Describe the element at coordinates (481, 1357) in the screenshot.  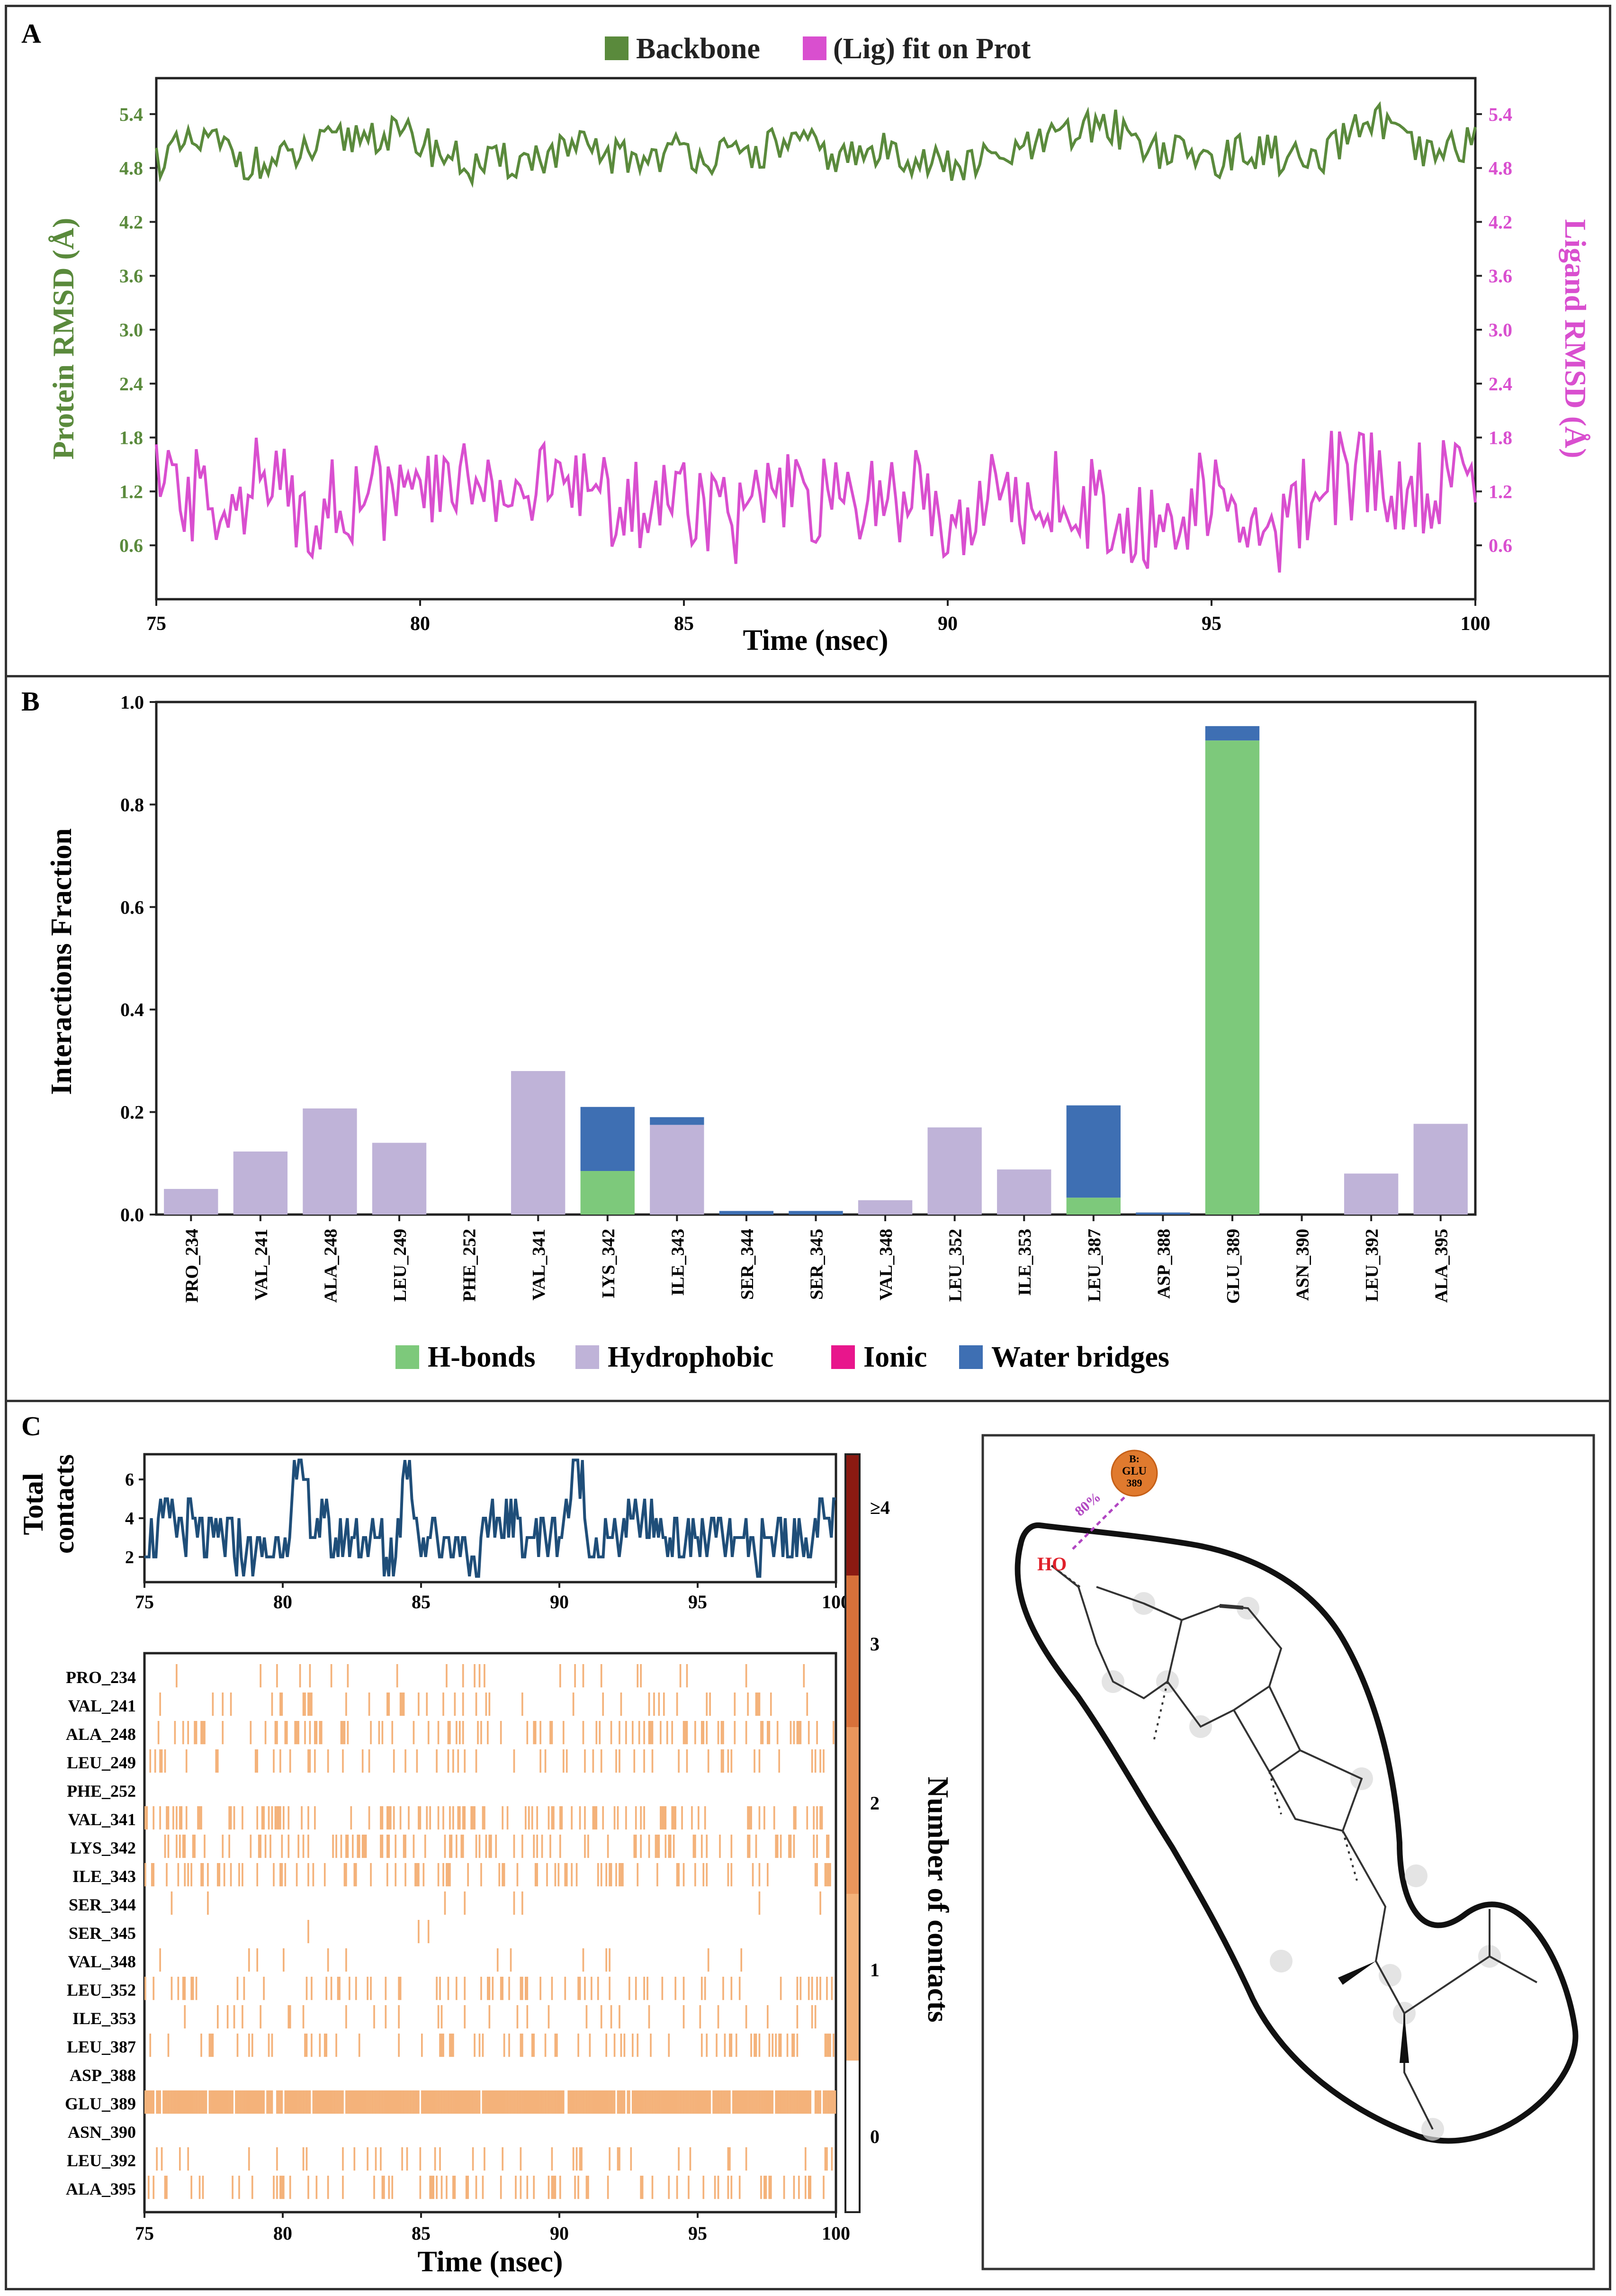
I see `legend-label-hbonds: H-bonds` at that location.